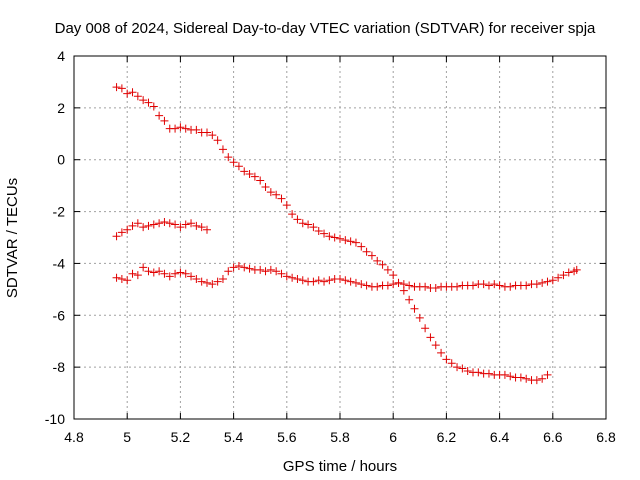 This screenshot has width=640, height=480. What do you see at coordinates (59, 315) in the screenshot?
I see `y-tick-label: -6` at bounding box center [59, 315].